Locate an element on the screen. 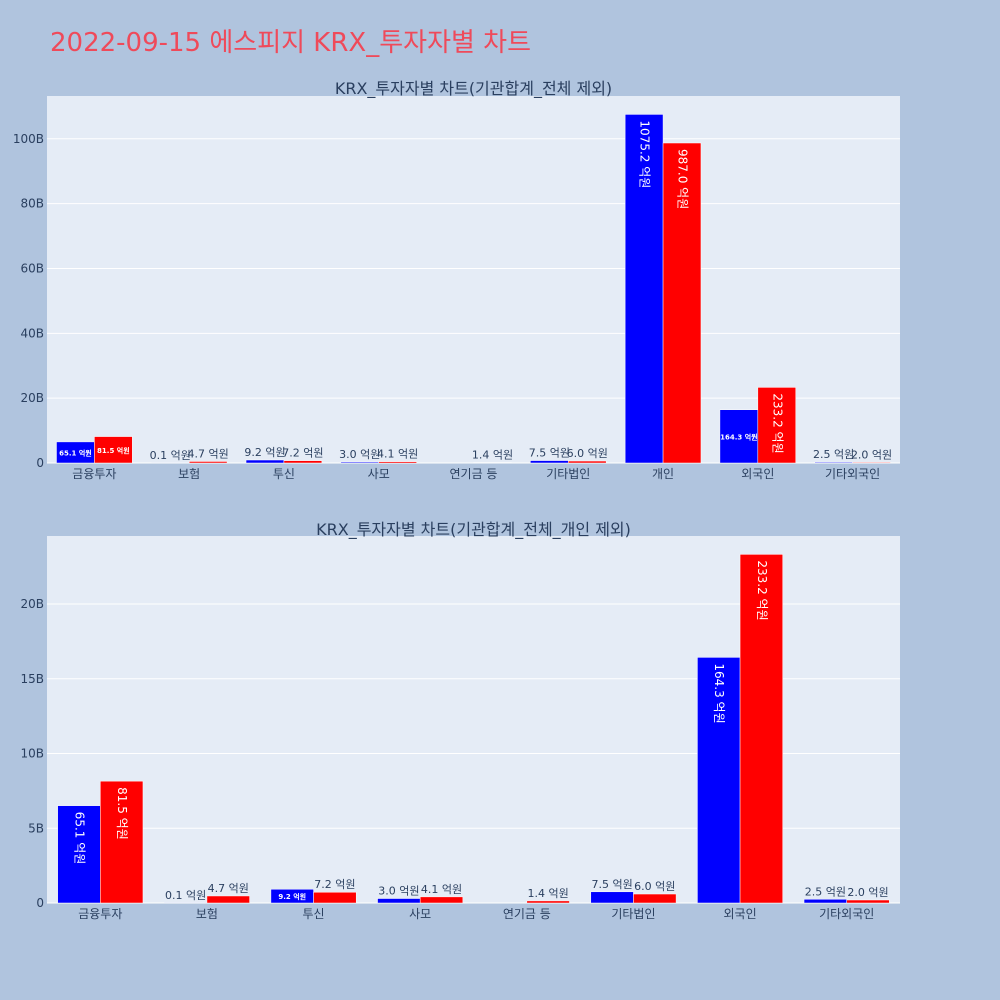 The width and height of the screenshot is (1000, 1000). y-tick-label: 5B is located at coordinates (36, 828).